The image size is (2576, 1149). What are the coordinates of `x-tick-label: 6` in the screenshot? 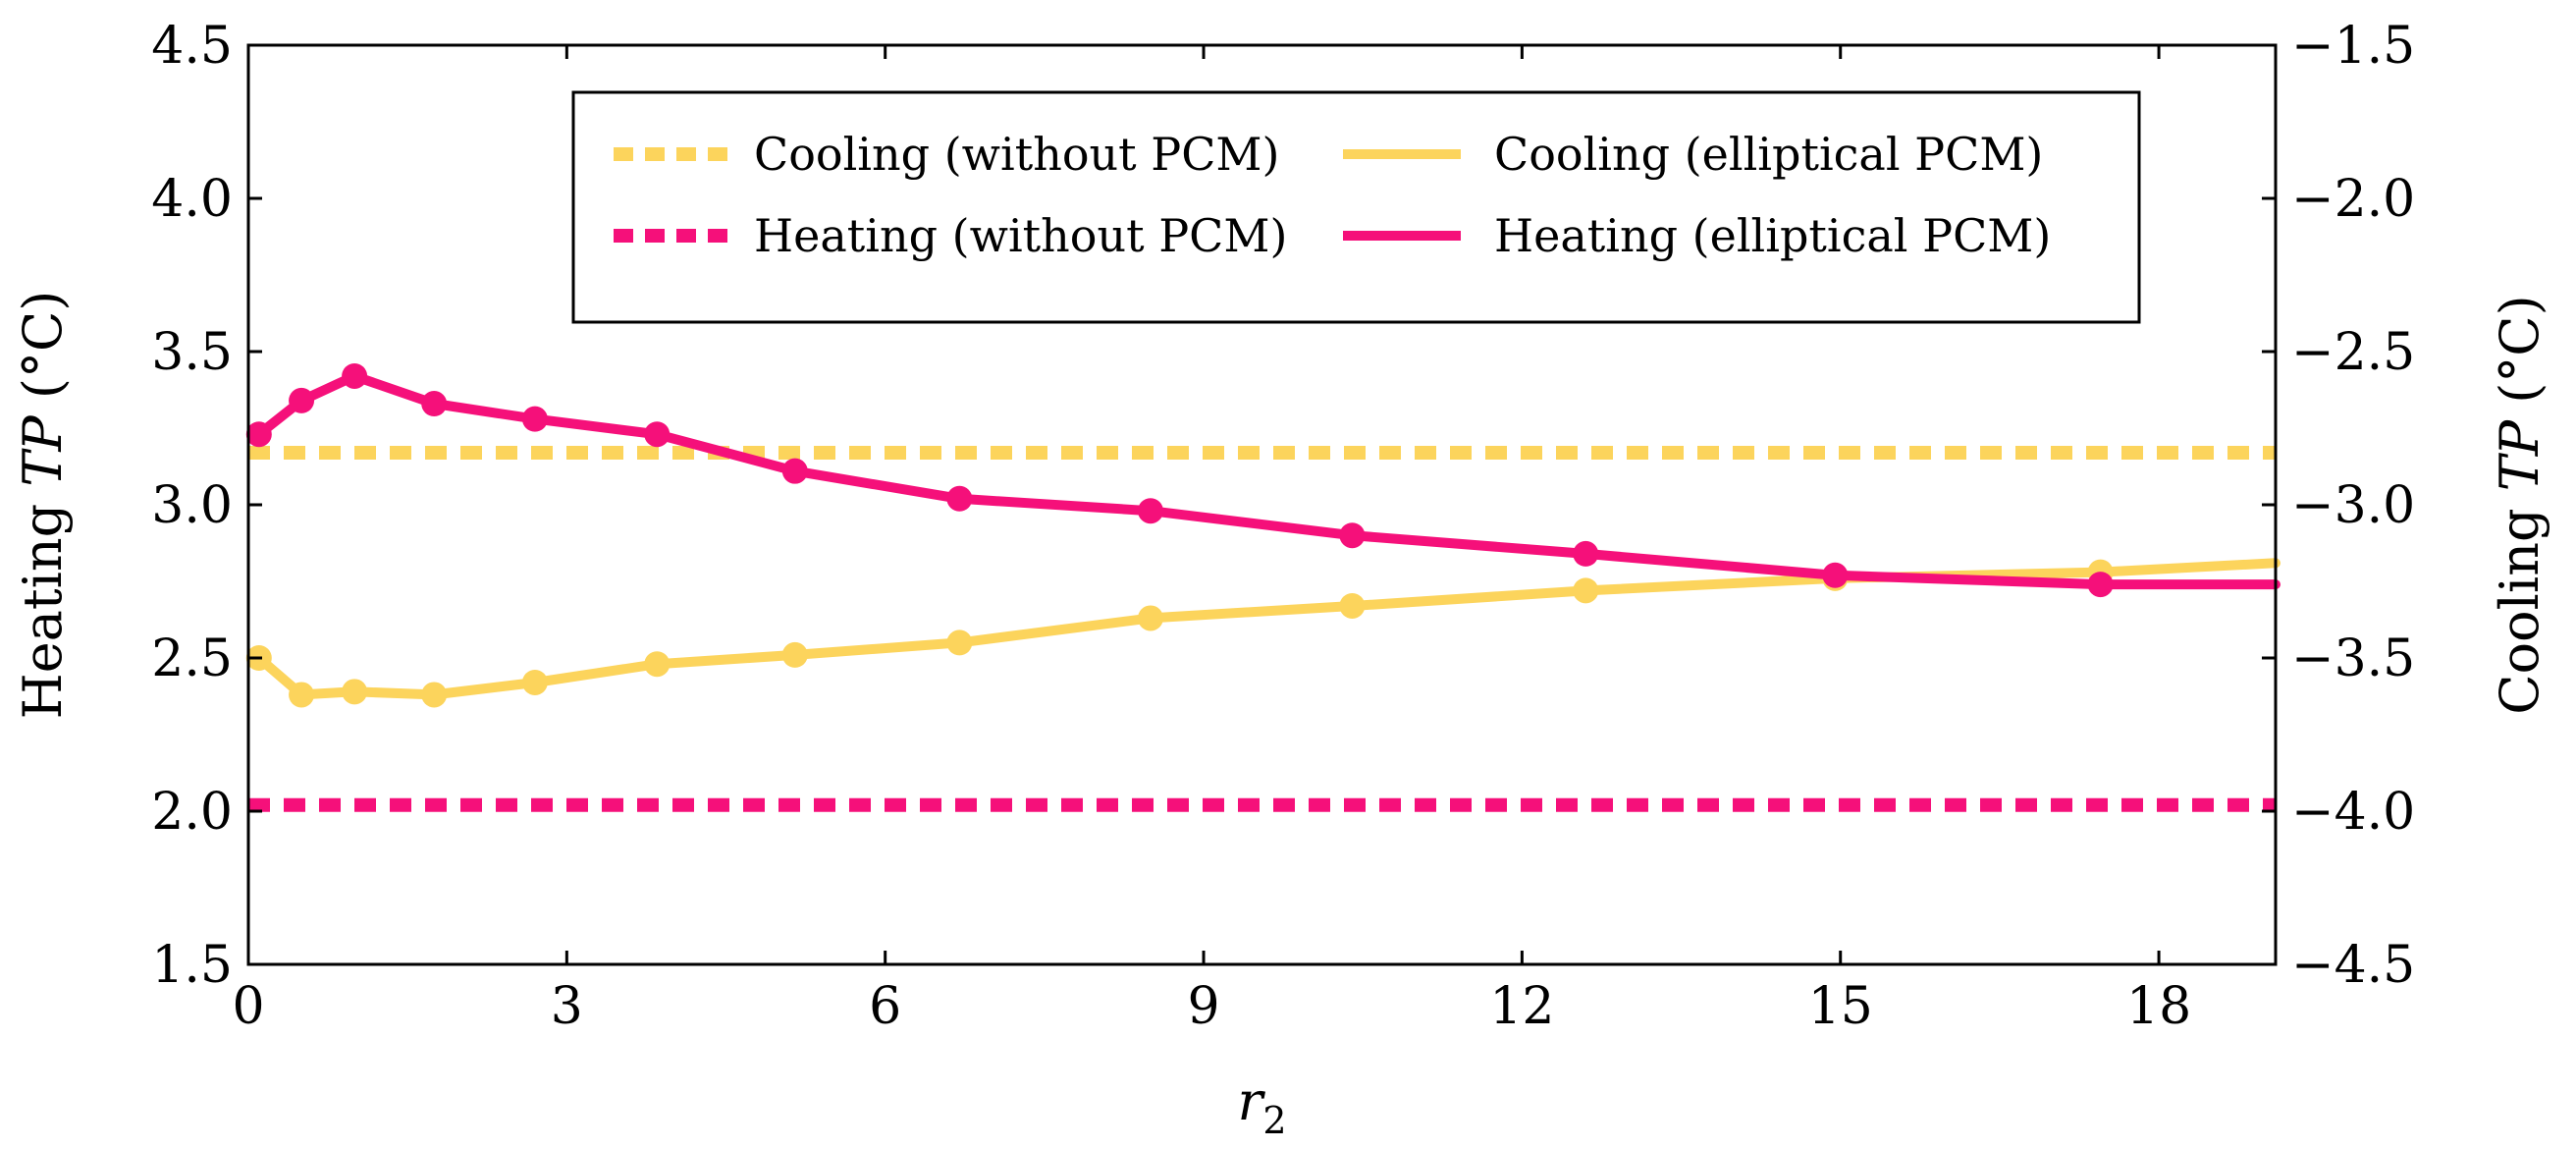 It's located at (885, 1006).